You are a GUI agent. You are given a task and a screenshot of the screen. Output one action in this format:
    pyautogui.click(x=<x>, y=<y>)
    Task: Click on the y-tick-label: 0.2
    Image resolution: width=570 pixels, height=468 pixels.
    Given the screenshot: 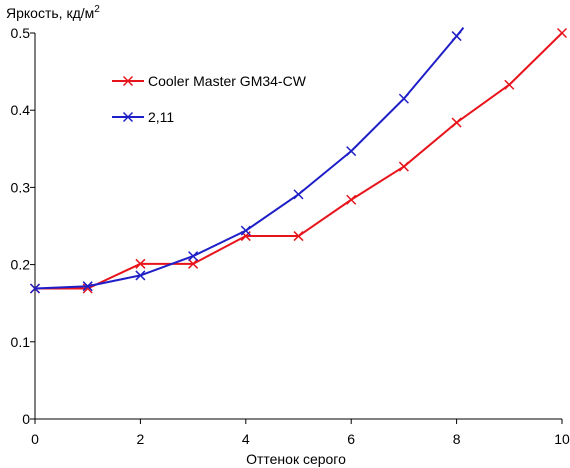 What is the action you would take?
    pyautogui.click(x=21, y=265)
    